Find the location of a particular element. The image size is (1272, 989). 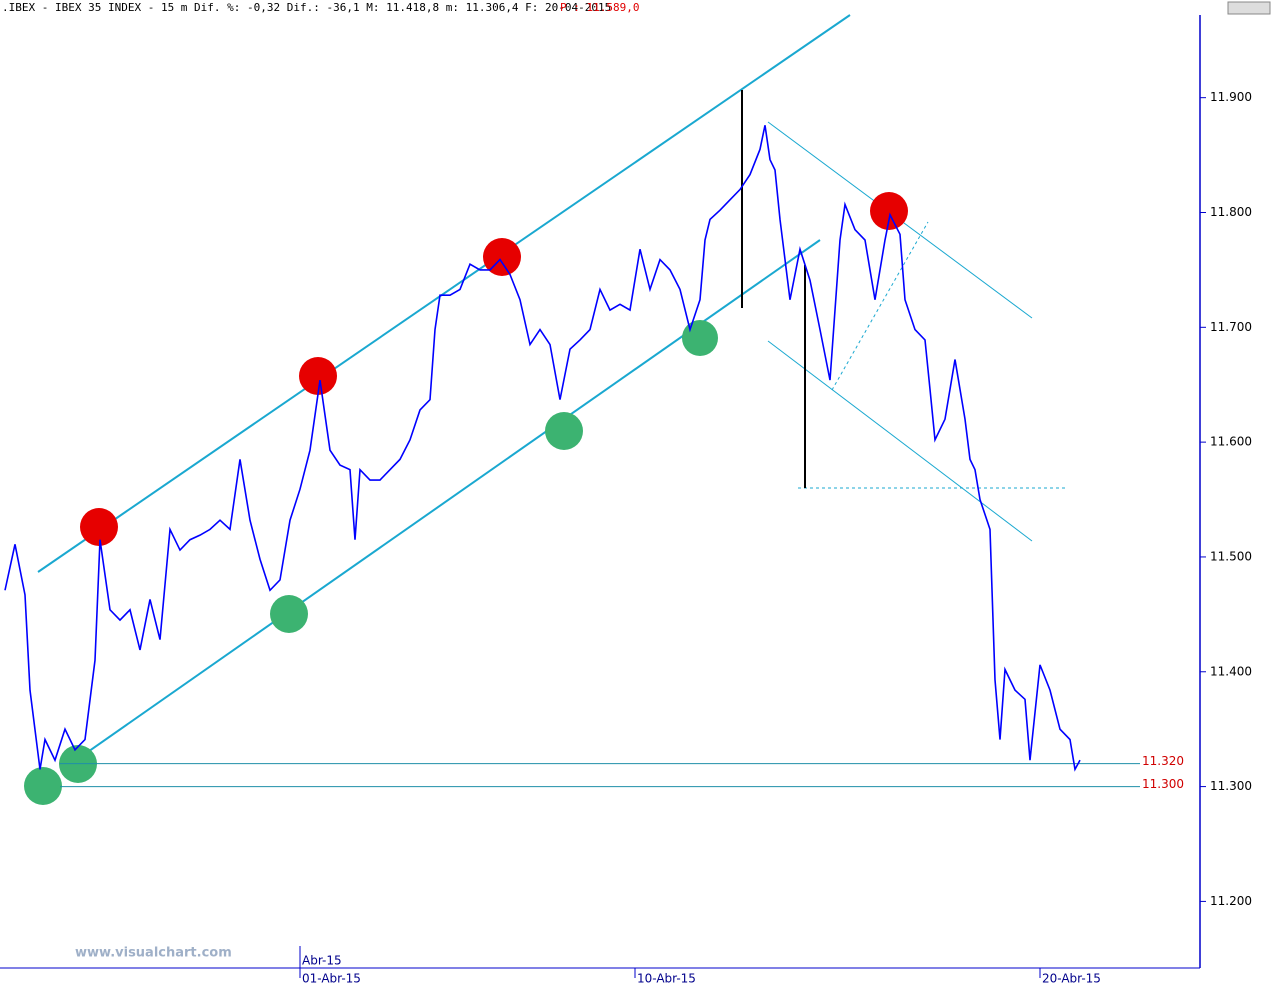

x-tick-label: 20-Abr-15 is located at coordinates (1071, 979).